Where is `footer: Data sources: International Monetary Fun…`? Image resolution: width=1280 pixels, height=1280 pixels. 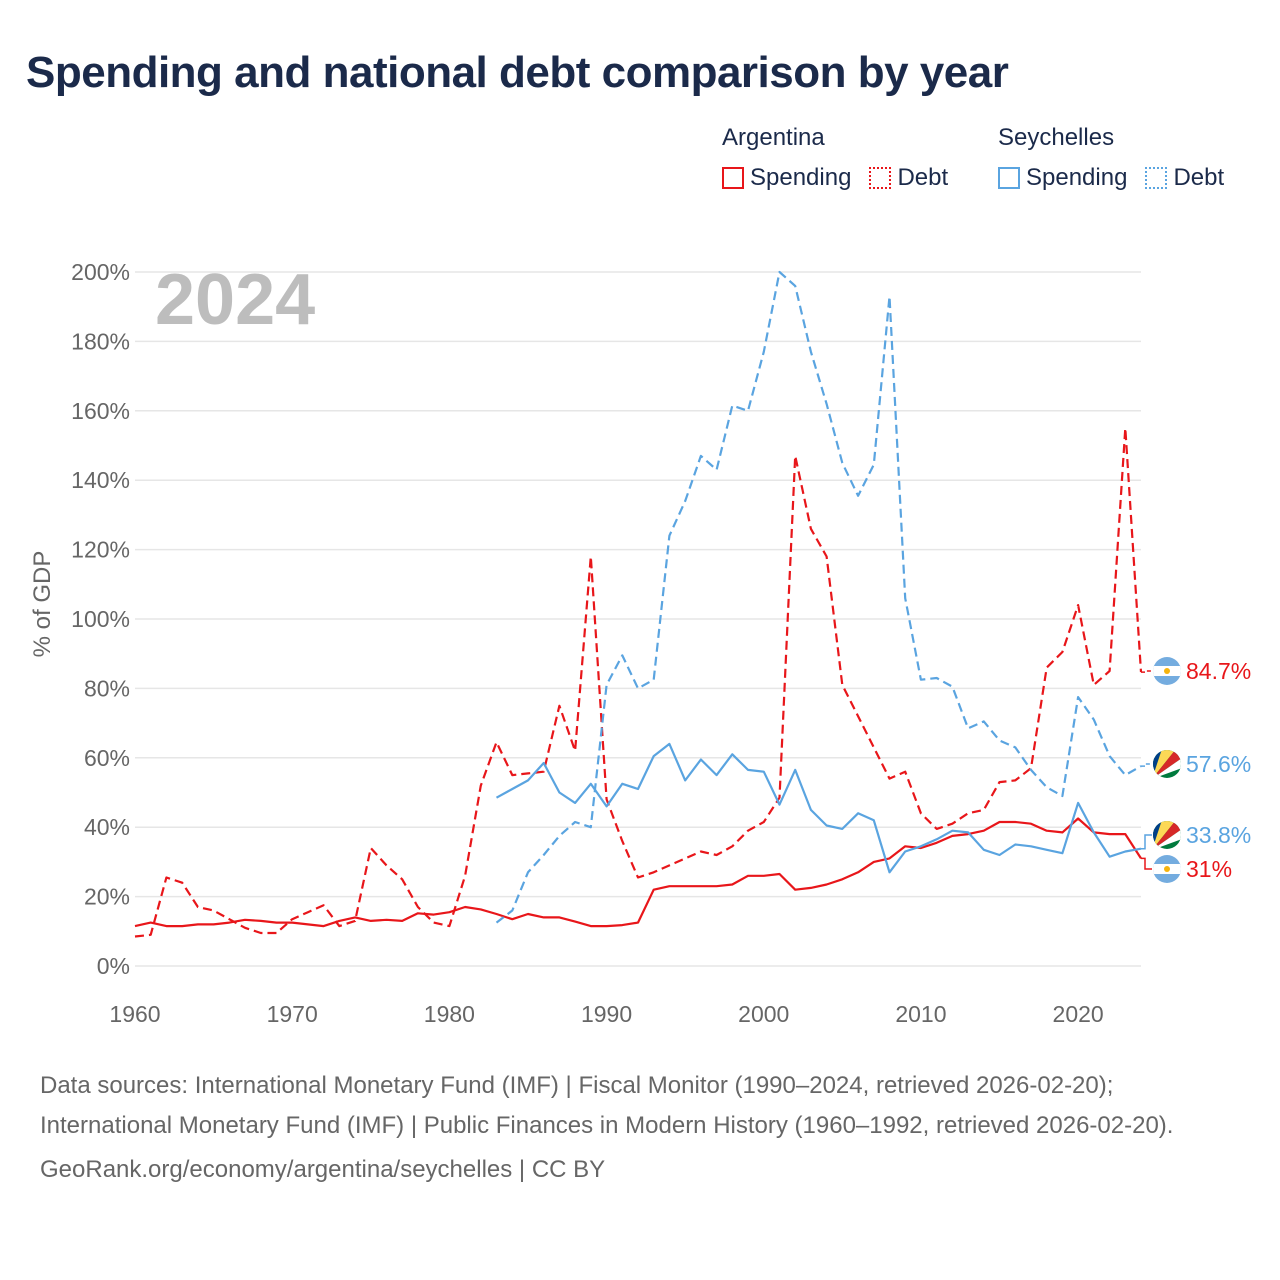 footer: Data sources: International Monetary Fun… is located at coordinates (640, 1128).